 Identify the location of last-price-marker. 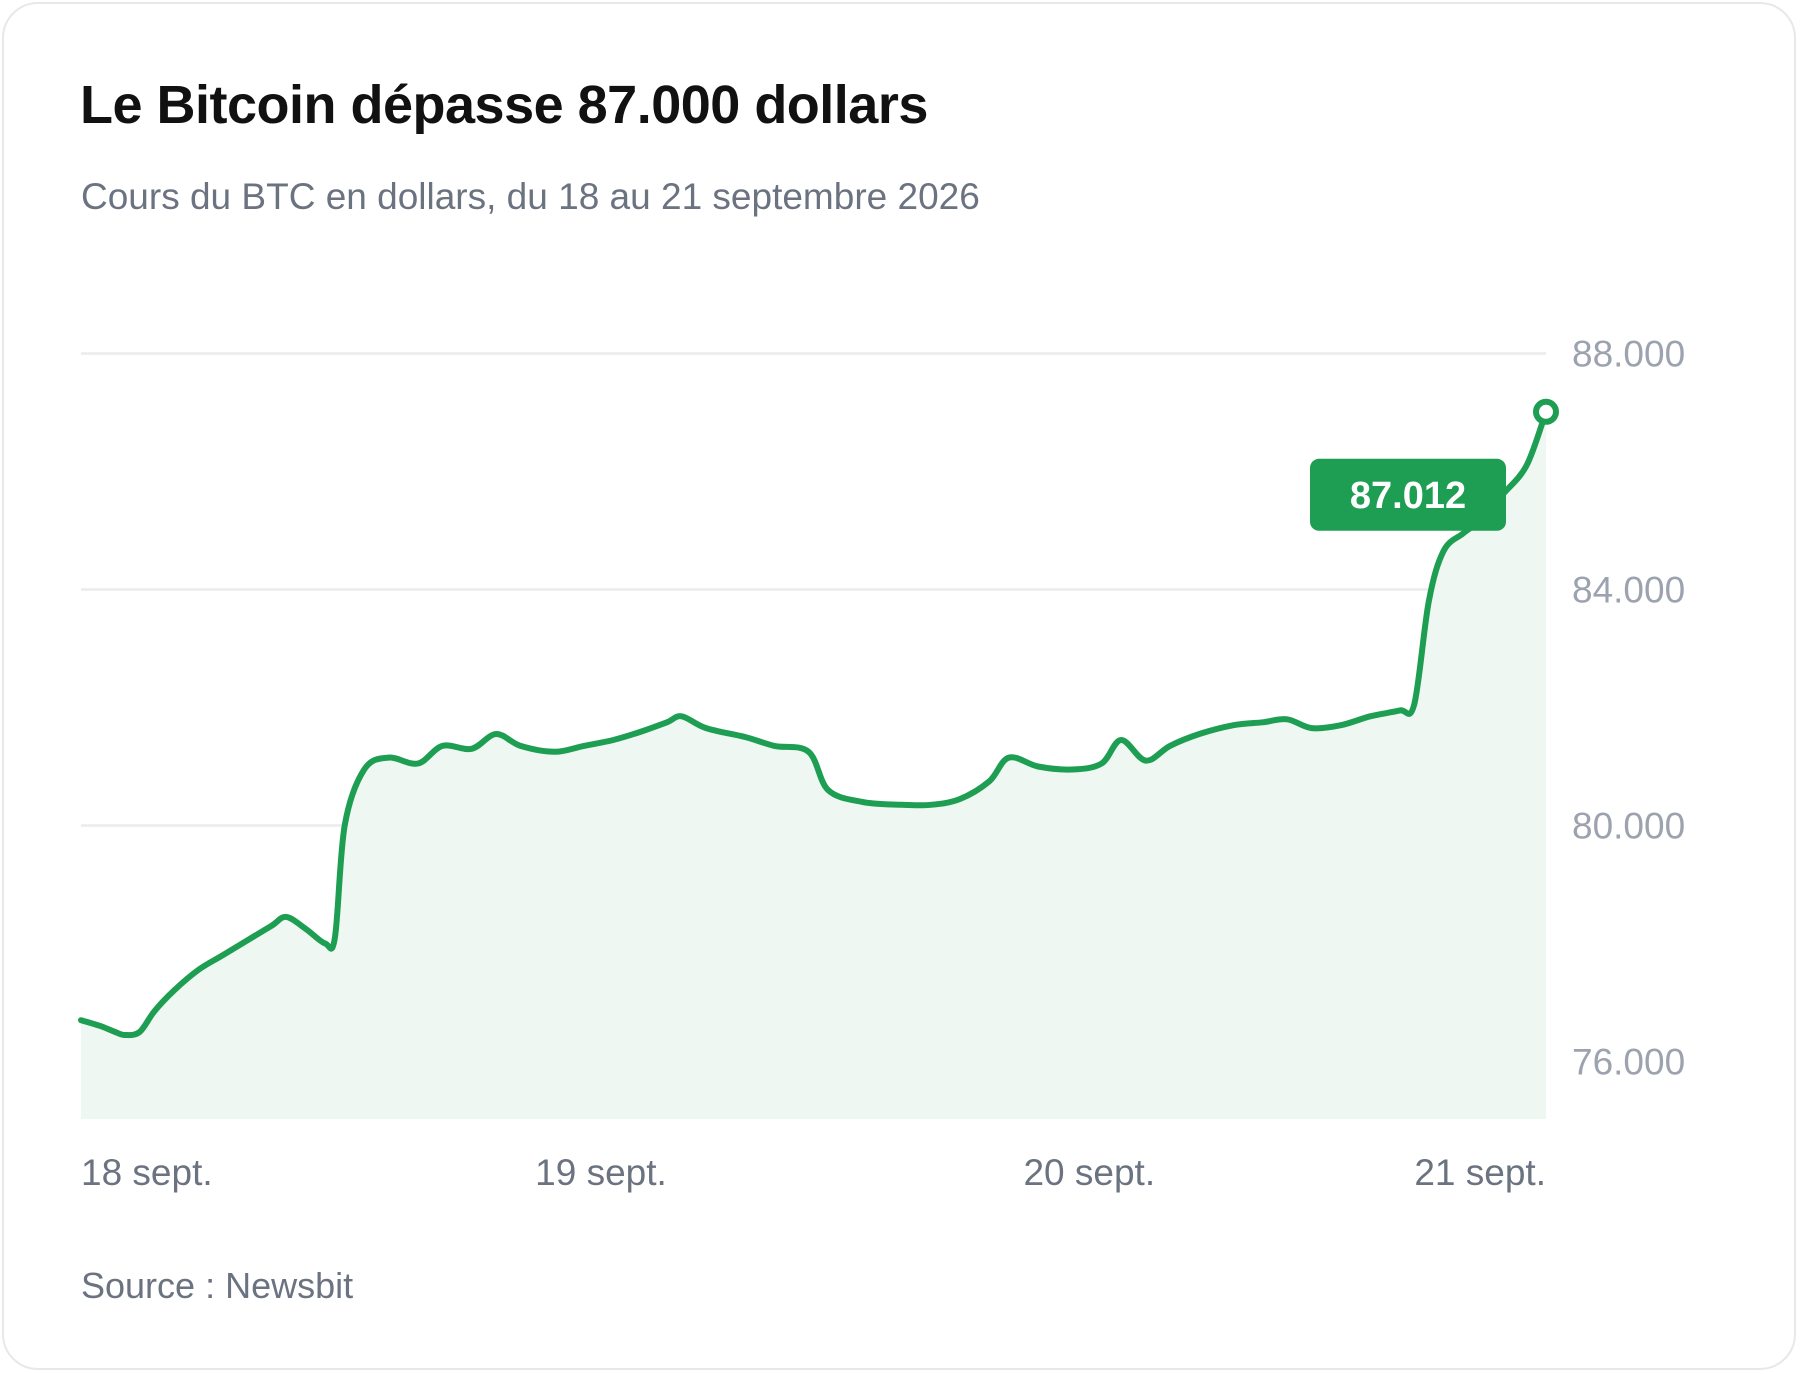
(1546, 411).